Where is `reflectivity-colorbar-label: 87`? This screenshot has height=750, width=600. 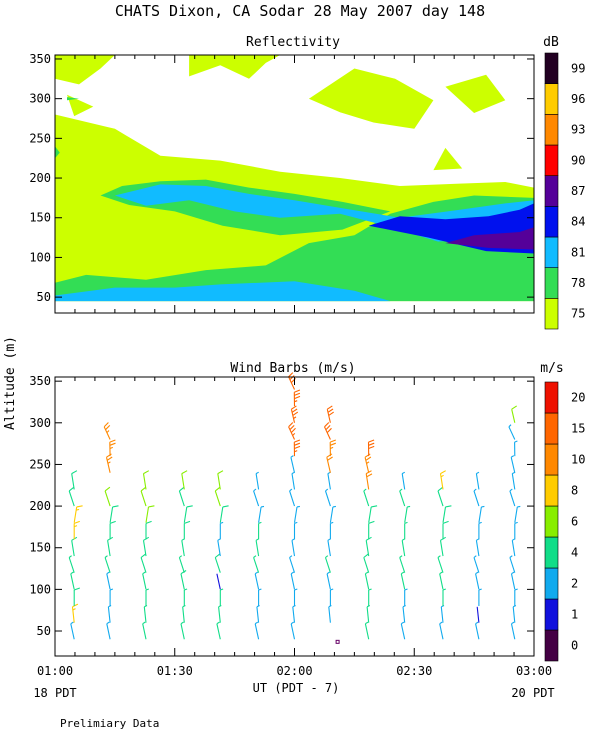 reflectivity-colorbar-label: 87 is located at coordinates (578, 191).